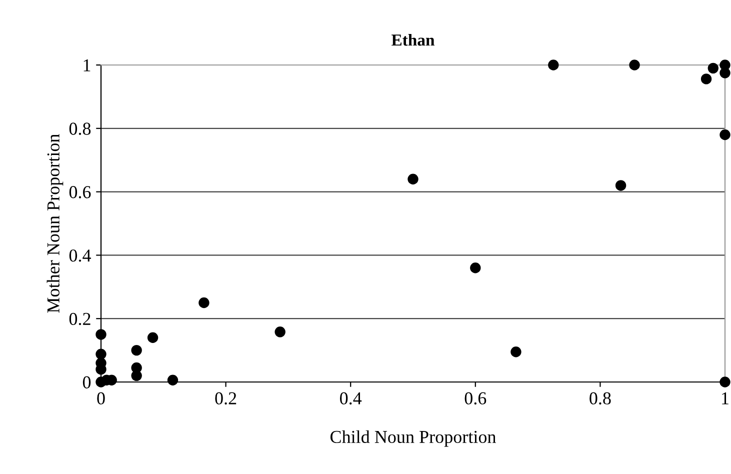  What do you see at coordinates (80, 255) in the screenshot?
I see `y-tick-label: 0.4` at bounding box center [80, 255].